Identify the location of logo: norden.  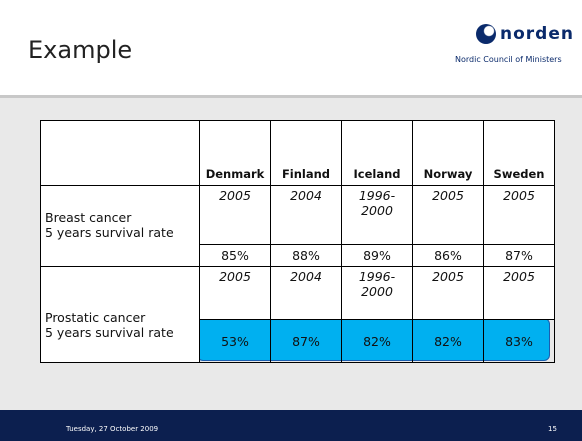
(537, 34).